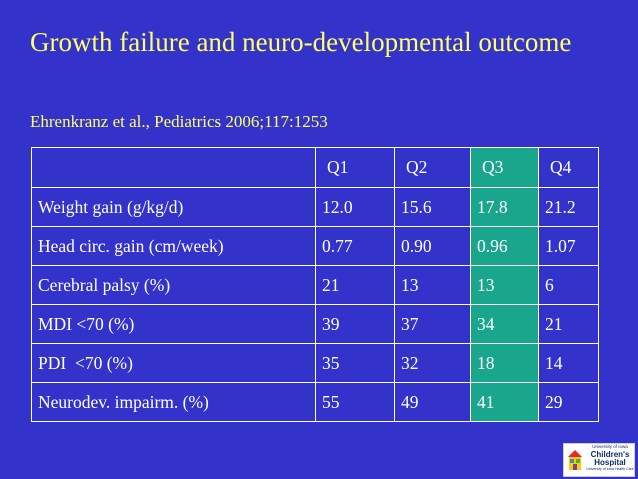  I want to click on value-cell: 17.8, so click(504, 207).